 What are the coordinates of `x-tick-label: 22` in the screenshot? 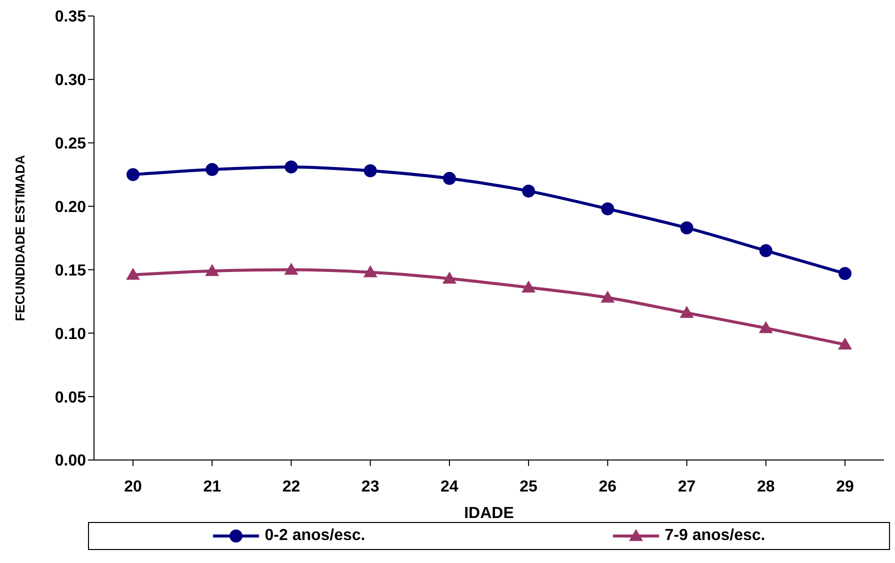 It's located at (291, 487).